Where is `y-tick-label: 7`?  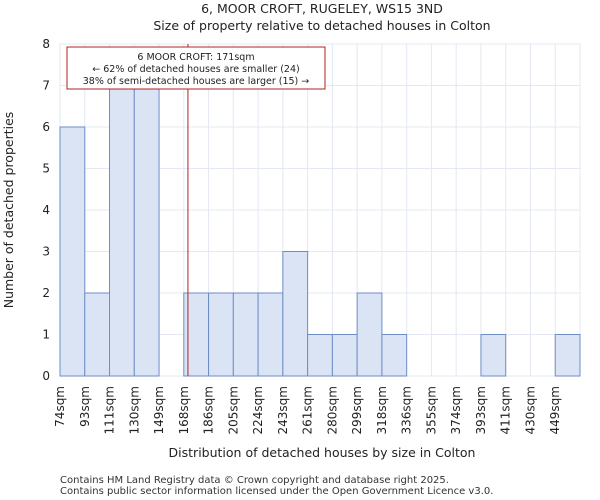 y-tick-label: 7 is located at coordinates (46, 86).